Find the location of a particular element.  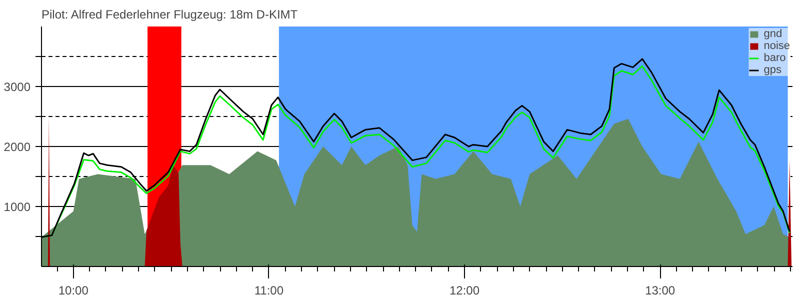

chart-title: Pilot: Alfred Federlehner Flugzeug: 18m D-KIMT is located at coordinates (170, 15).